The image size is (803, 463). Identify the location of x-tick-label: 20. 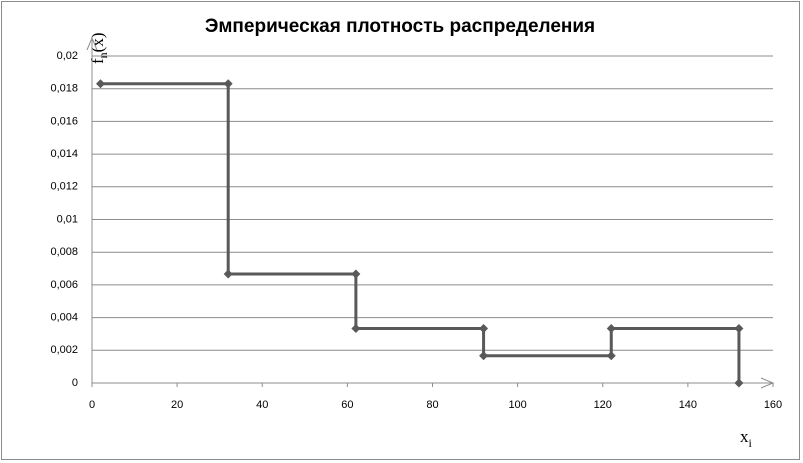
(177, 405).